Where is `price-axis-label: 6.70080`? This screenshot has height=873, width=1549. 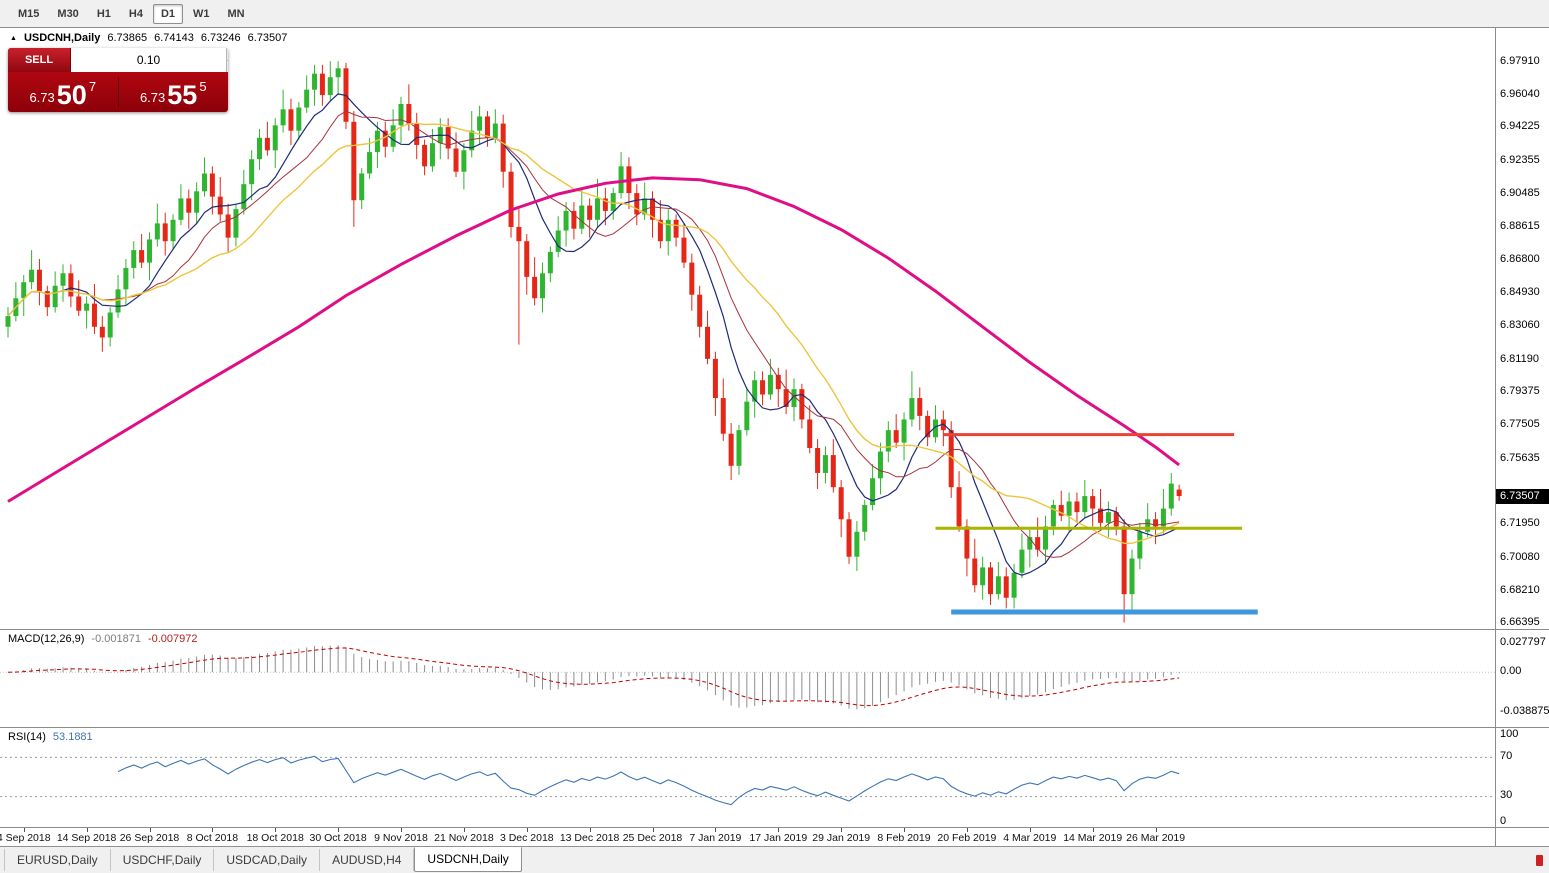 price-axis-label: 6.70080 is located at coordinates (1520, 556).